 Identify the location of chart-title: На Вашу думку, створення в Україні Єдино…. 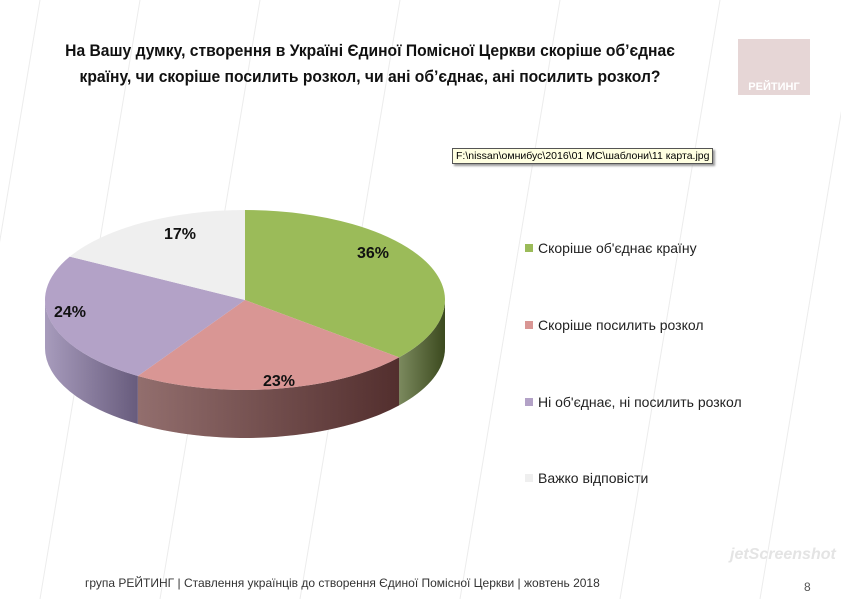
(370, 63).